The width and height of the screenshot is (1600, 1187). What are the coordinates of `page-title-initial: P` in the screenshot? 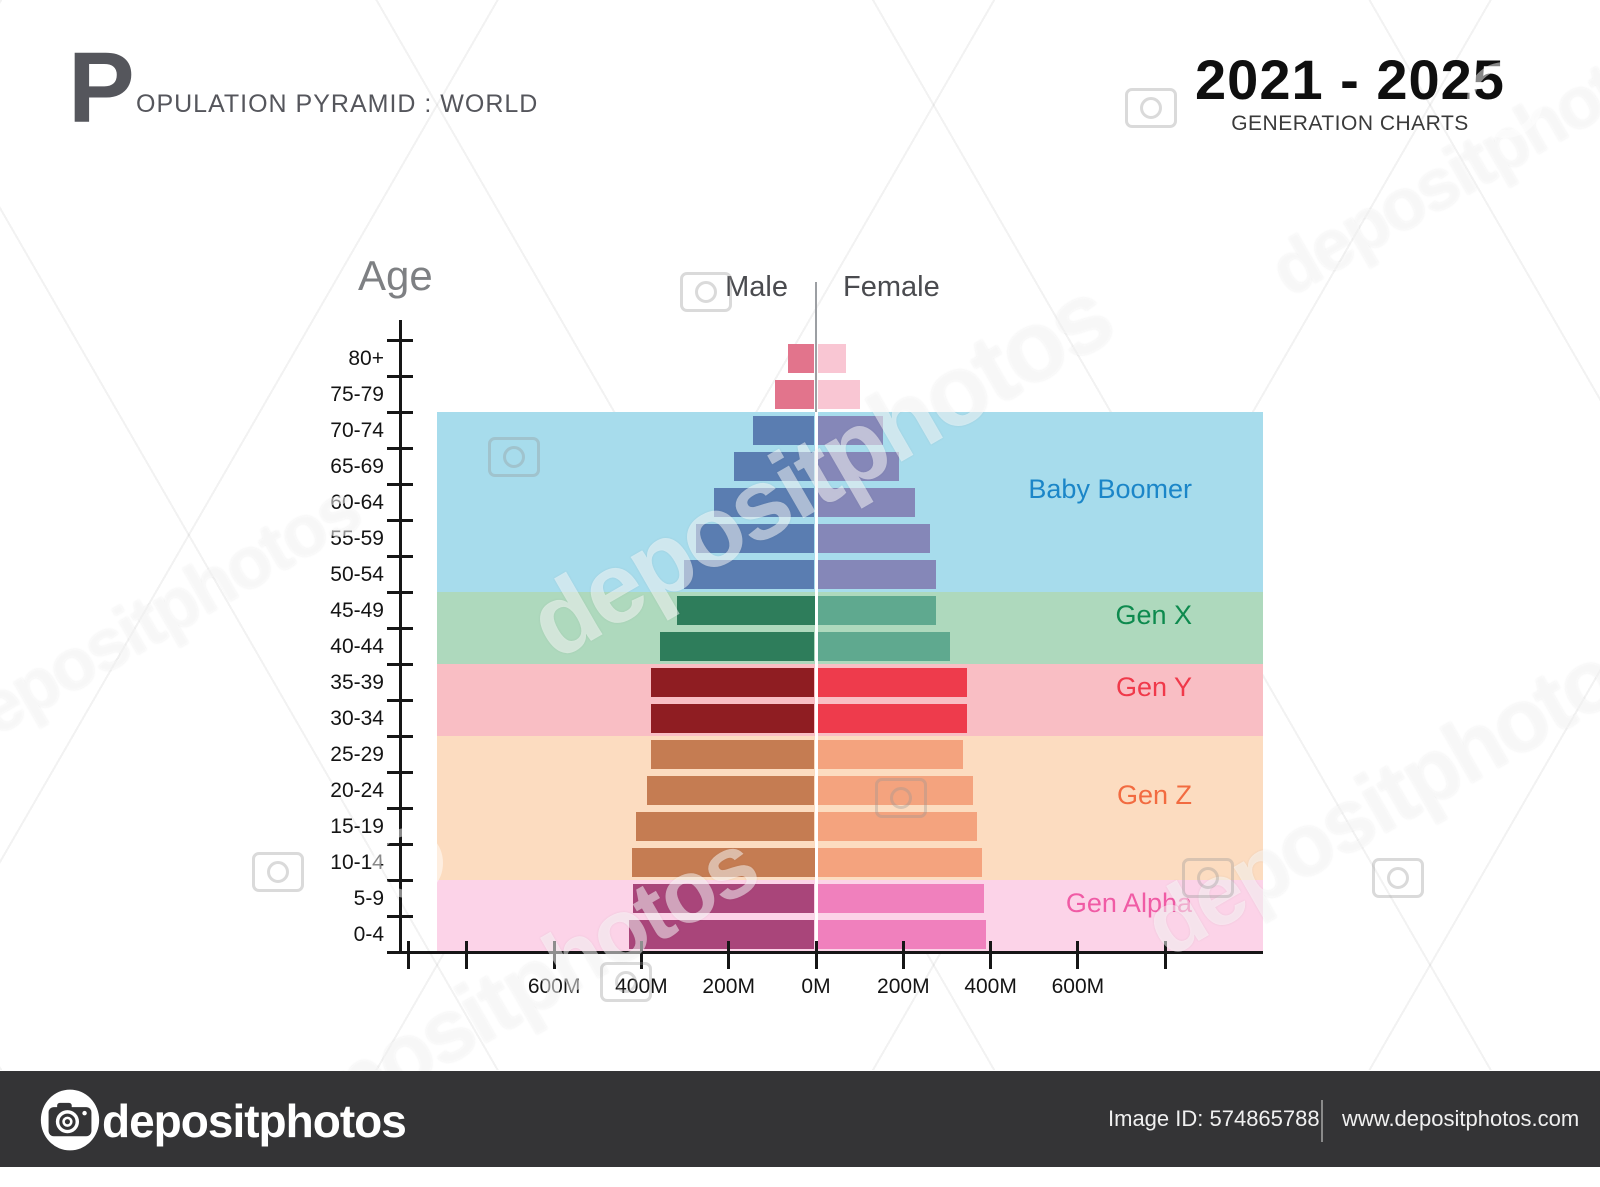 It's located at (101, 88).